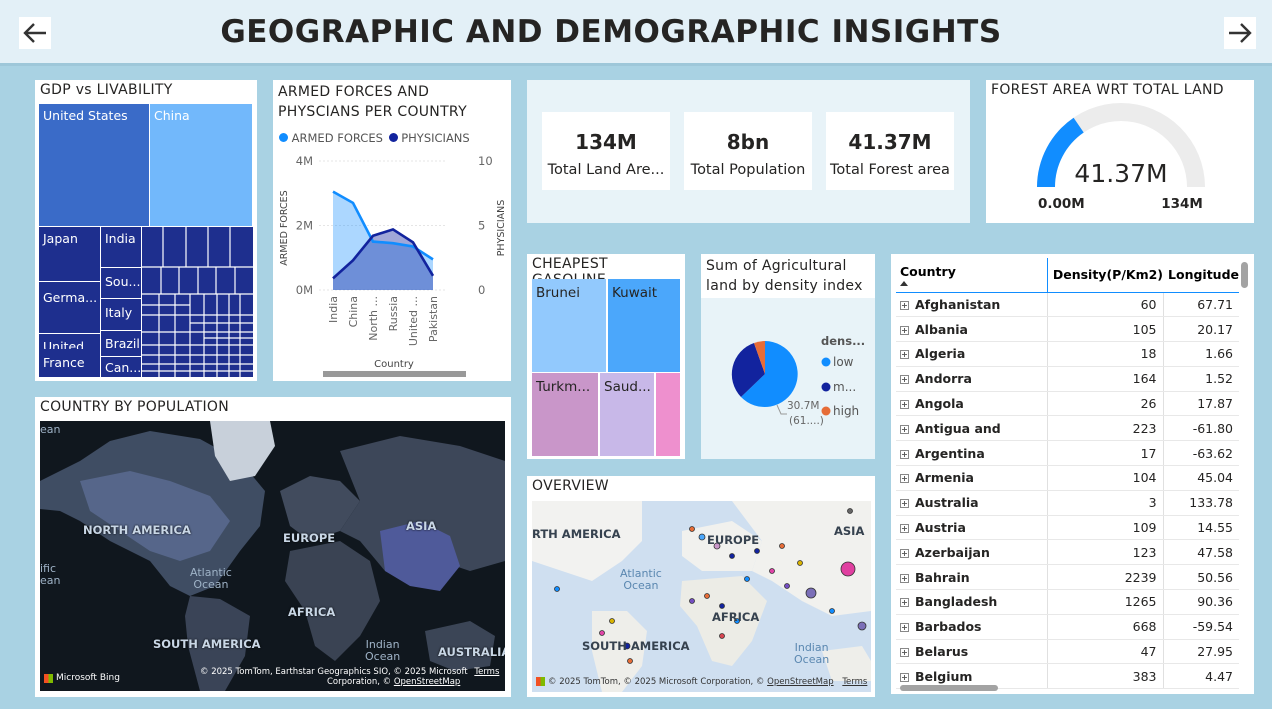 This screenshot has width=1272, height=709. I want to click on table-row: + Bahrain 2239 50.56, so click(1067, 577).